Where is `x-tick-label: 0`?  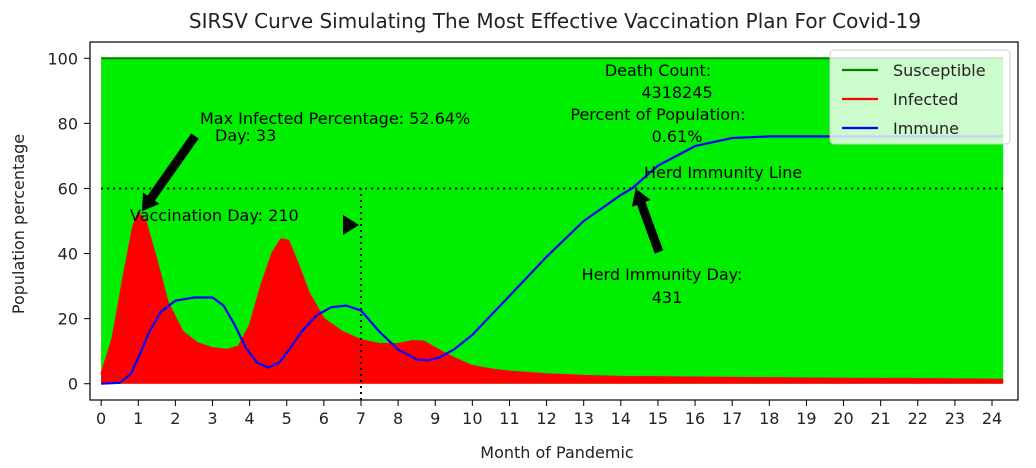 x-tick-label: 0 is located at coordinates (101, 418).